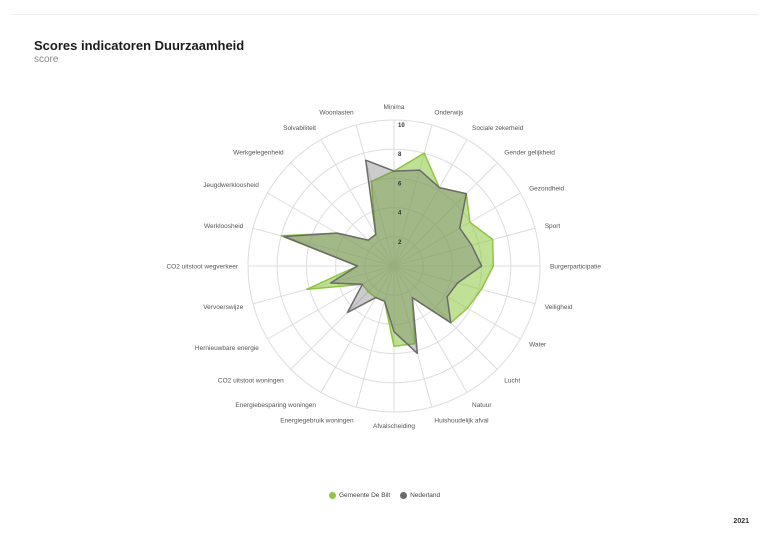  Describe the element at coordinates (559, 307) in the screenshot. I see `axis-label: Veiligheid` at that location.